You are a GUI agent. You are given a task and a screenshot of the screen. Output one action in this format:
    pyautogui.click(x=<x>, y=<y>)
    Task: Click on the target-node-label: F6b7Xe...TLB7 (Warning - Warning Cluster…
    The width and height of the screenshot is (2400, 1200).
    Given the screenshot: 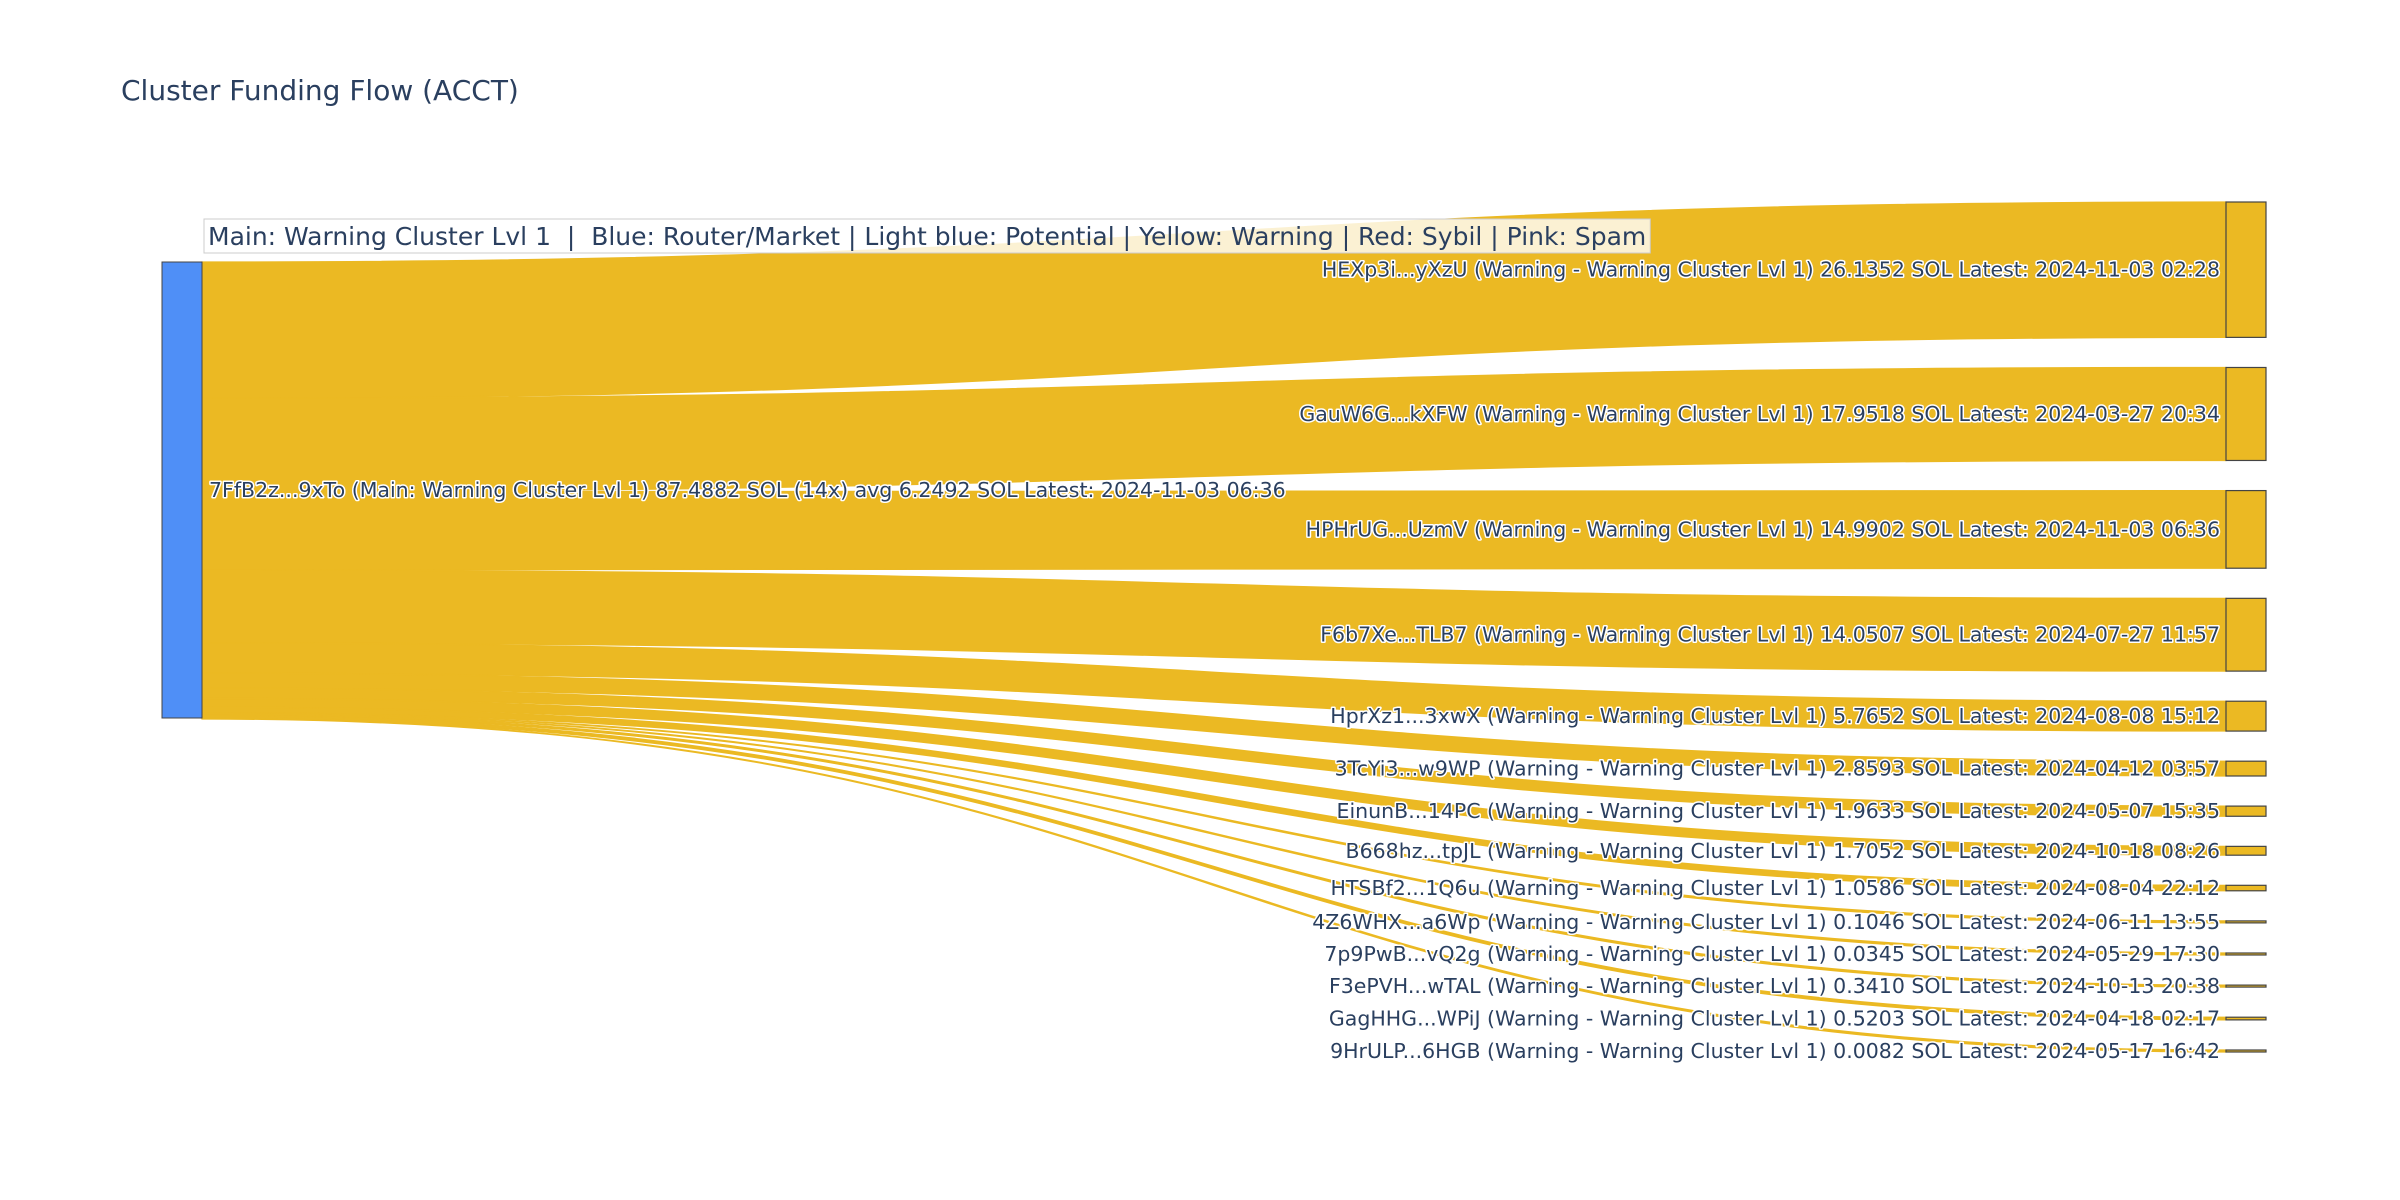 What is the action you would take?
    pyautogui.click(x=1770, y=635)
    